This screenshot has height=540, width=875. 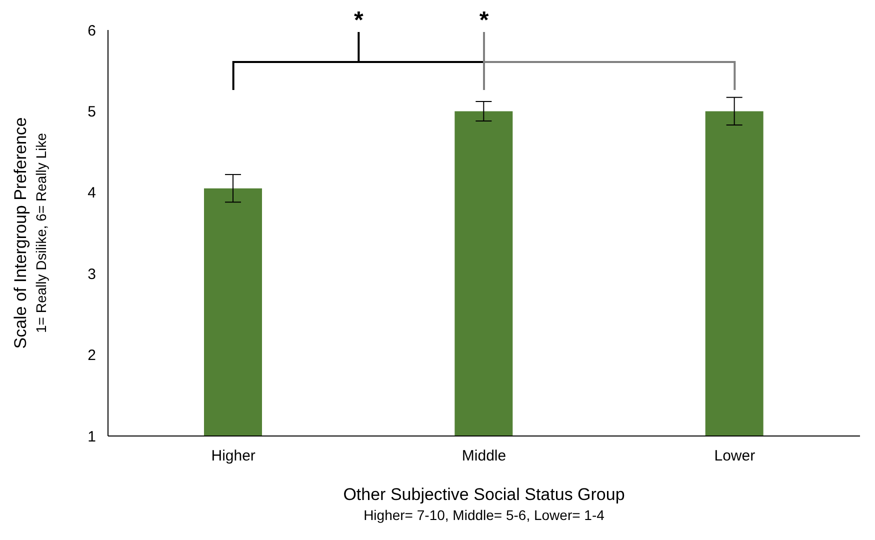 I want to click on y-tick-label: 2, so click(x=92, y=355).